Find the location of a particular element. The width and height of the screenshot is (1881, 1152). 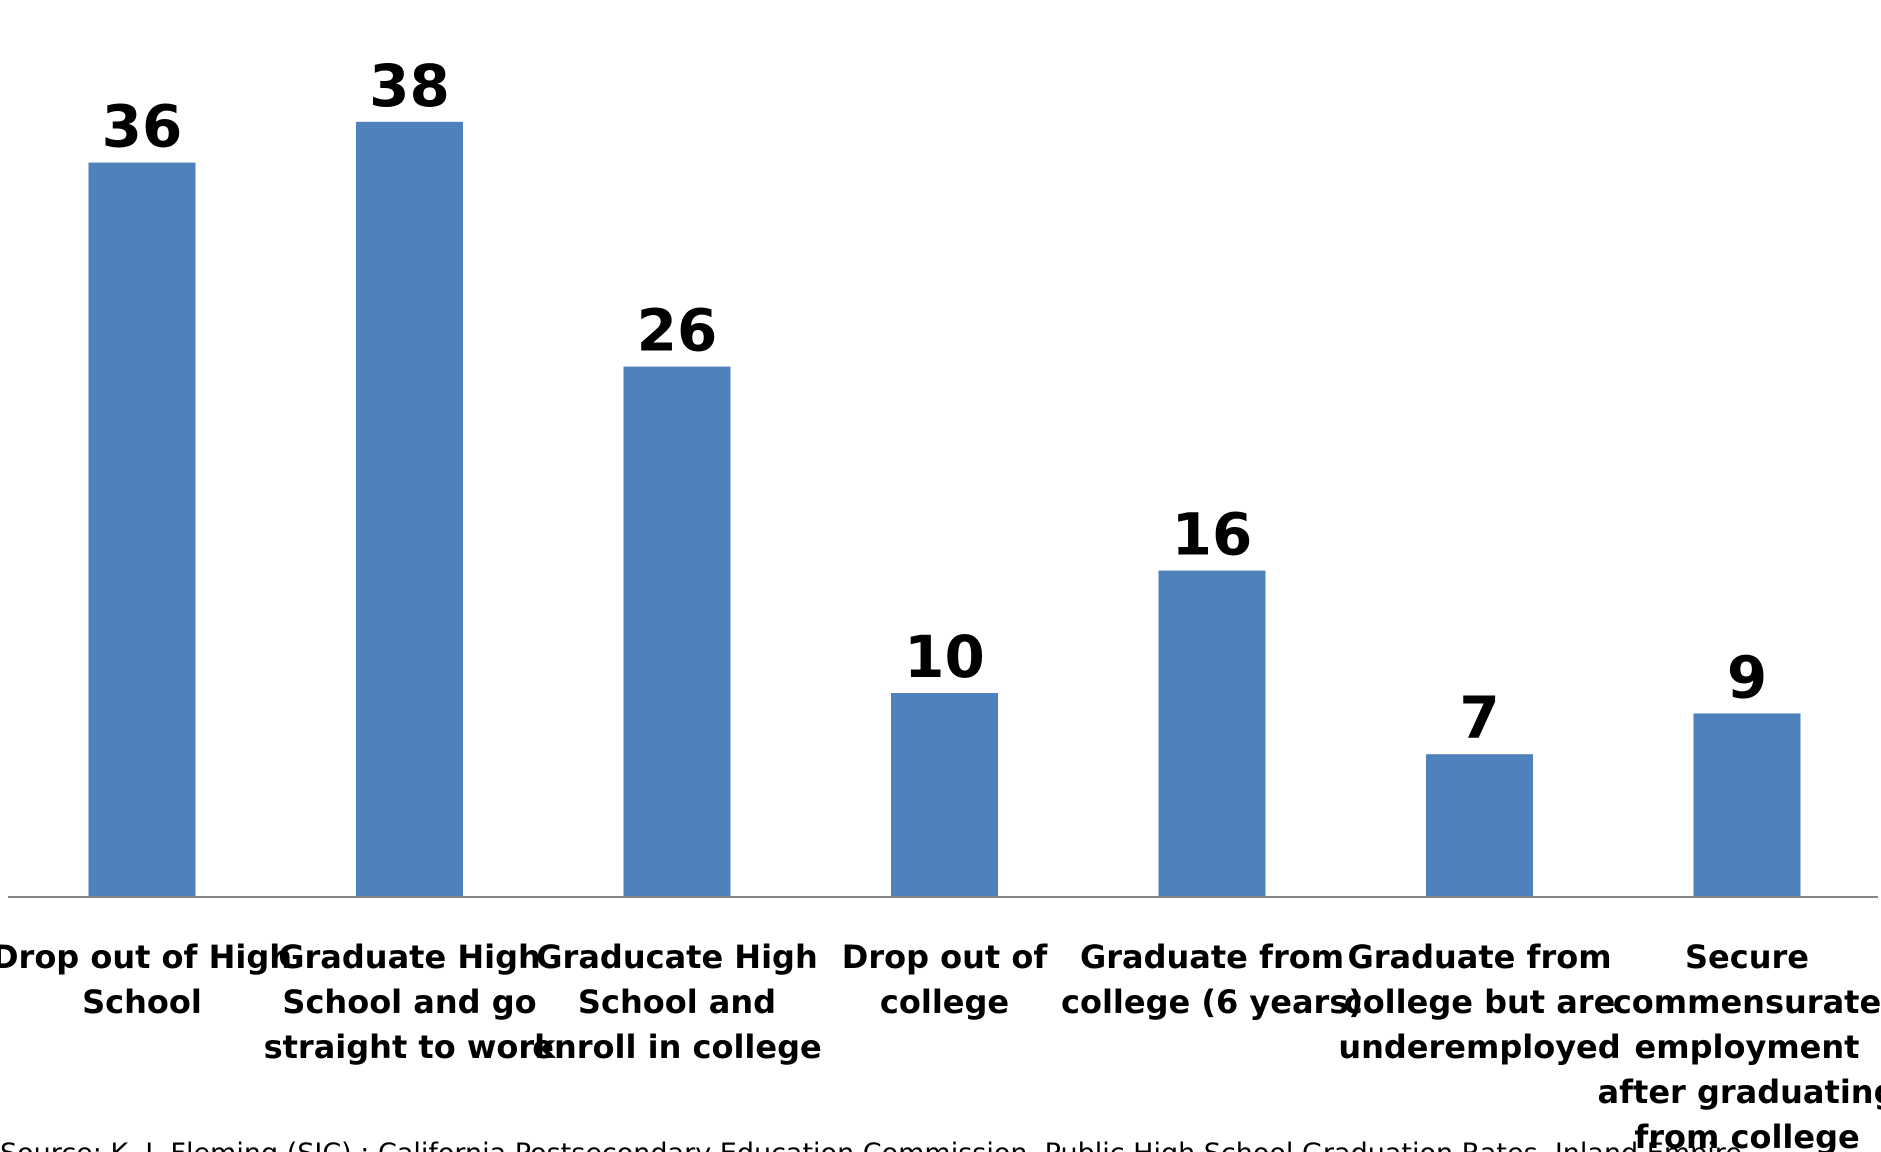

data-label-2: 38 is located at coordinates (409, 86).